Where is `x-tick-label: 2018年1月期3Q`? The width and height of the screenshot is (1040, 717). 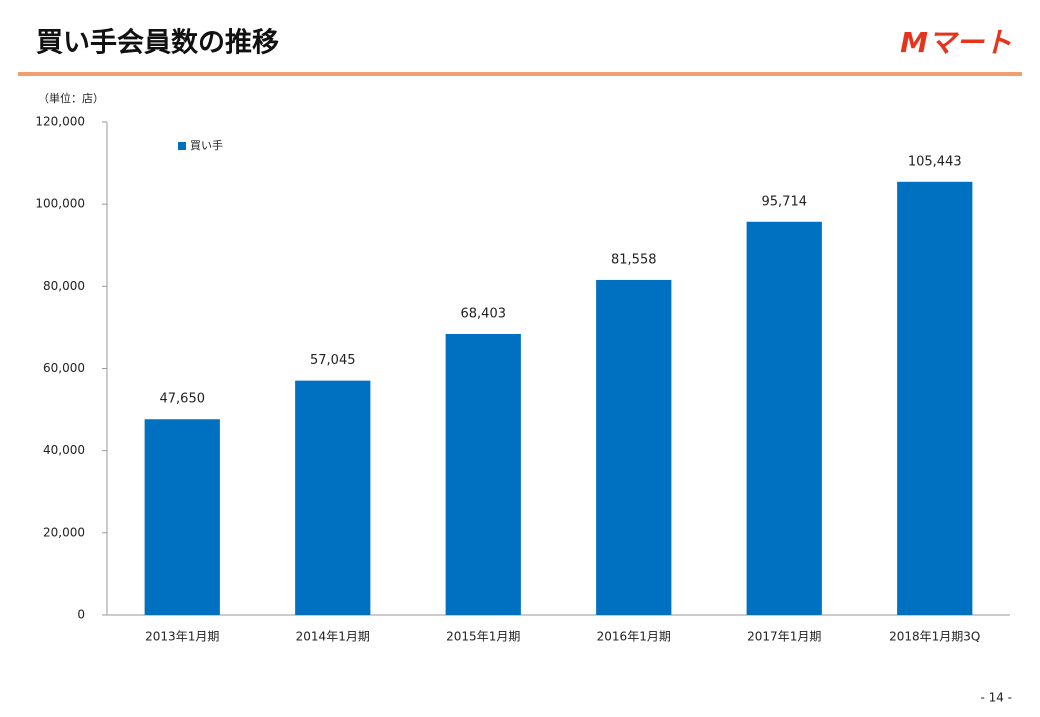 x-tick-label: 2018年1月期3Q is located at coordinates (934, 637).